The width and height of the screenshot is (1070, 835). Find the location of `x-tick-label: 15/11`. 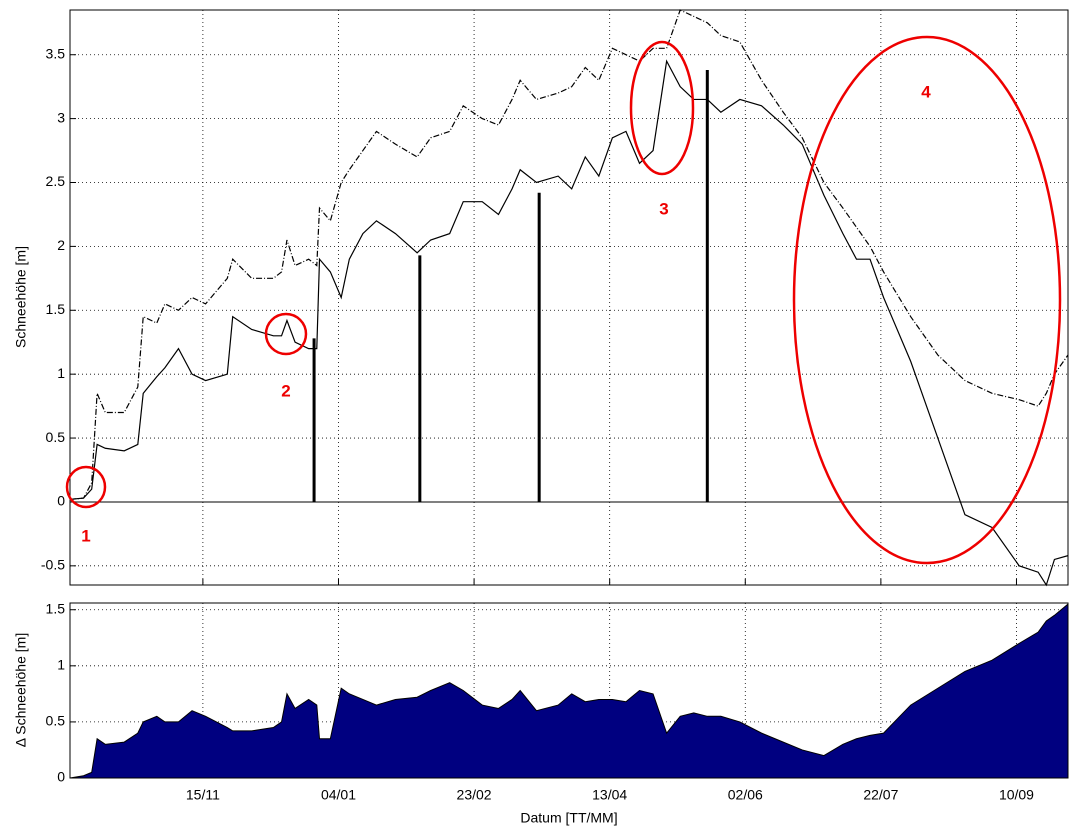

x-tick-label: 15/11 is located at coordinates (203, 795).